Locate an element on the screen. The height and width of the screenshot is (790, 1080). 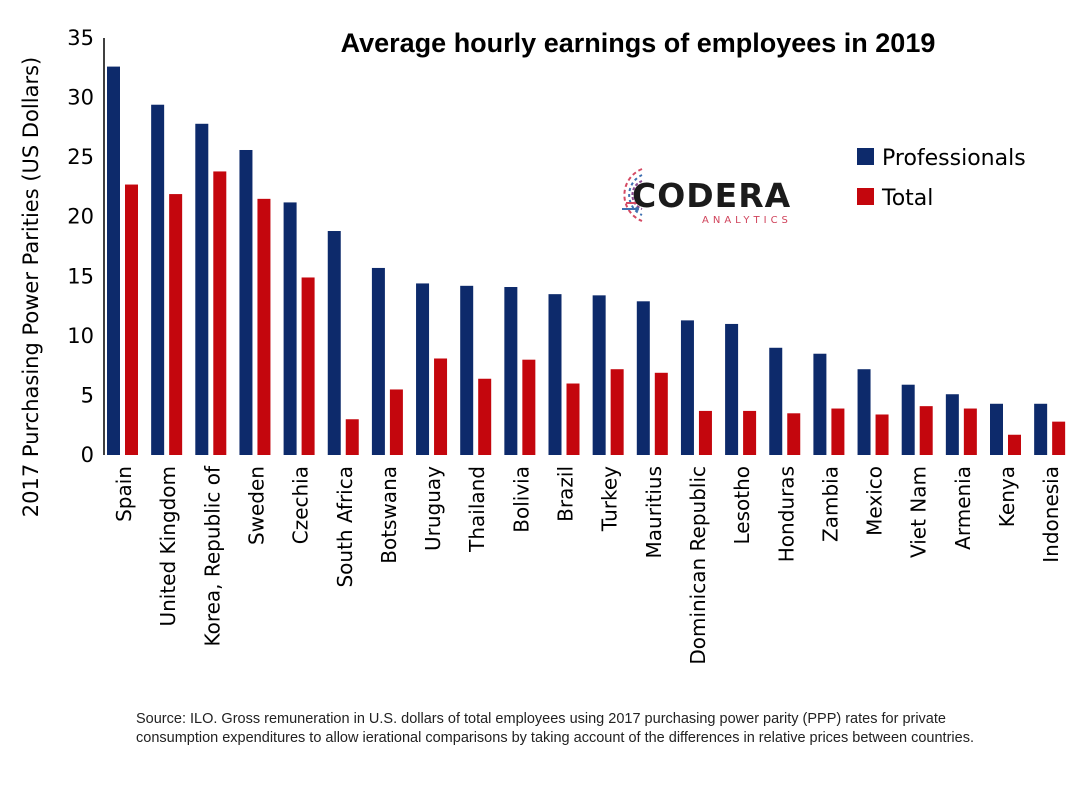
category-label: Mexico is located at coordinates (875, 501).